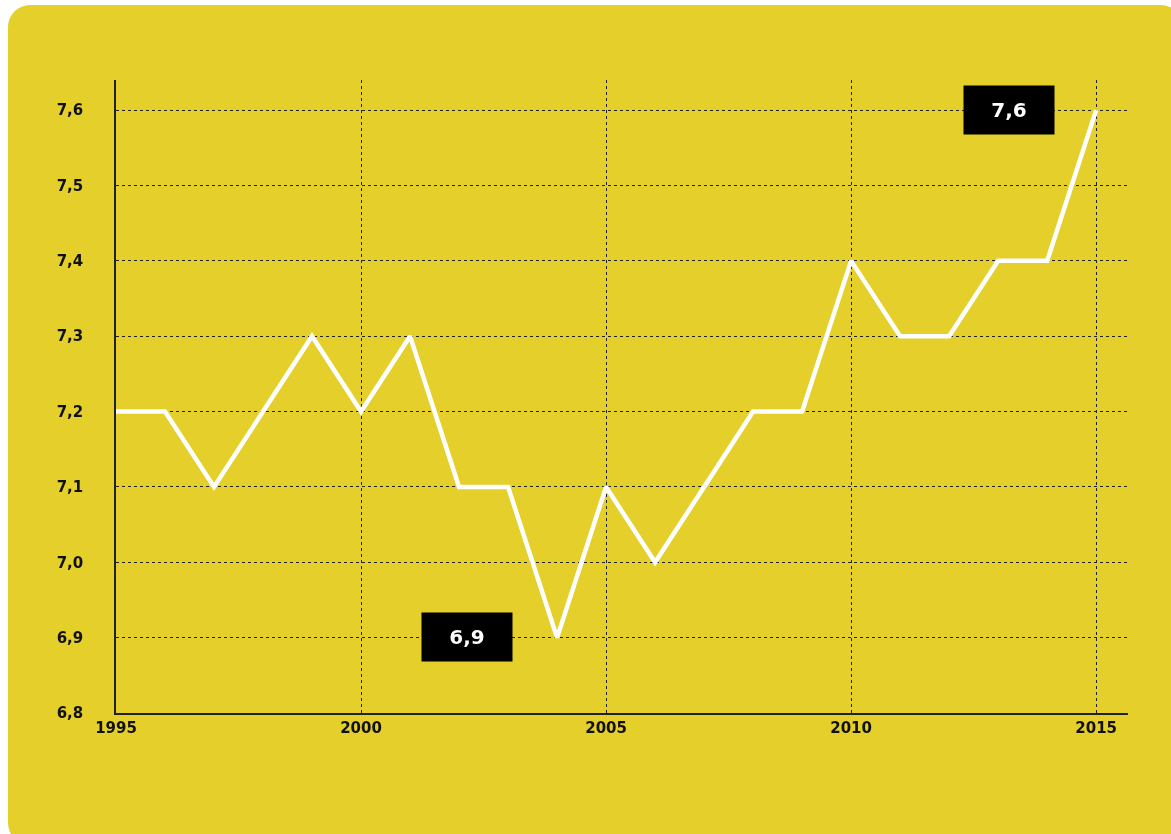 The height and width of the screenshot is (834, 1171). Describe the element at coordinates (70, 261) in the screenshot. I see `y-tick-label: 7,4` at that location.